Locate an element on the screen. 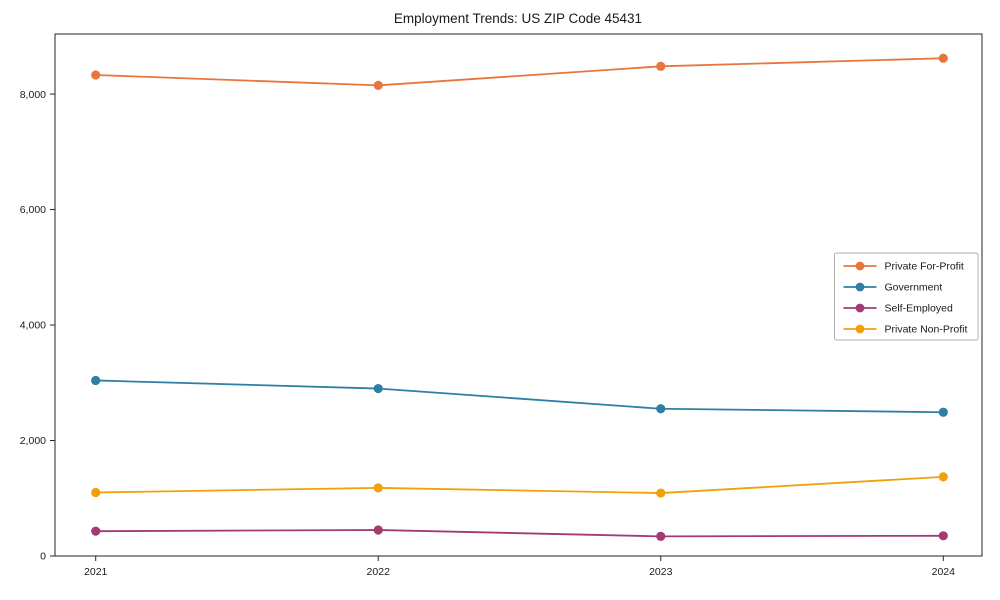 The width and height of the screenshot is (1000, 600). legend-label-private-for-profit: Private For-Profit is located at coordinates (924, 267).